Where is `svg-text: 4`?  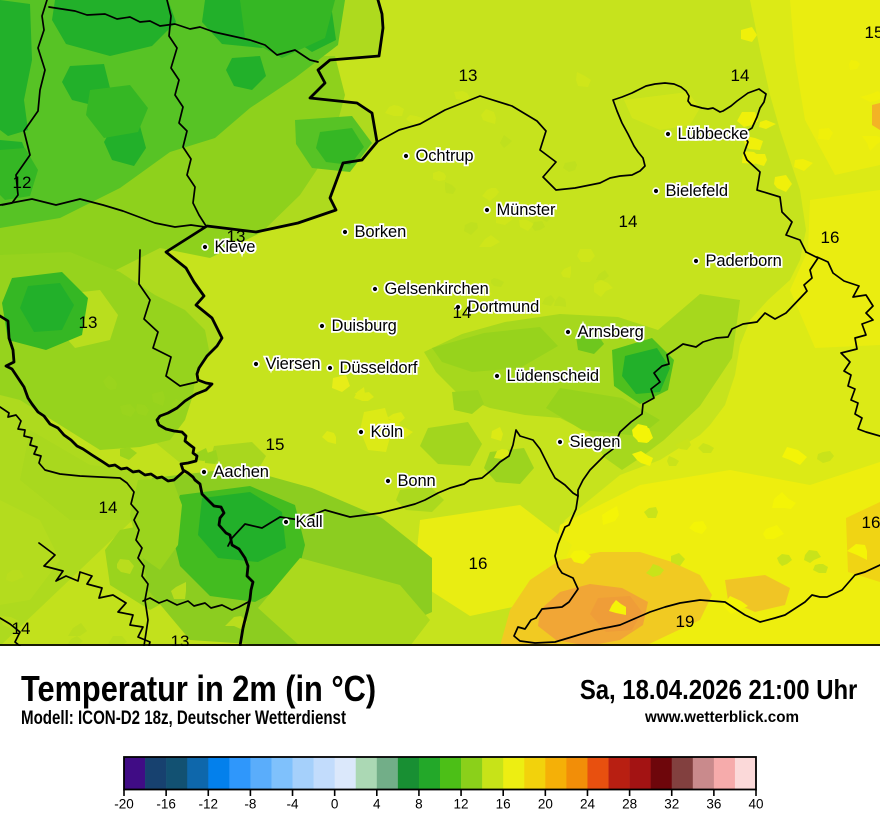
svg-text: 4 is located at coordinates (377, 804).